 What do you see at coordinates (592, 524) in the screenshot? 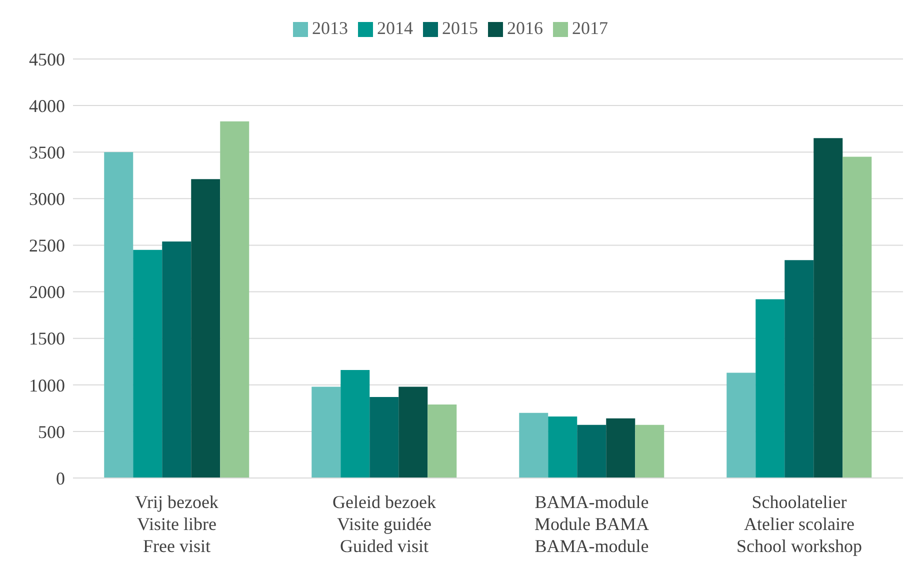
I see `x-tick-label: BAMA-module Module BAMA BAMA-module` at bounding box center [592, 524].